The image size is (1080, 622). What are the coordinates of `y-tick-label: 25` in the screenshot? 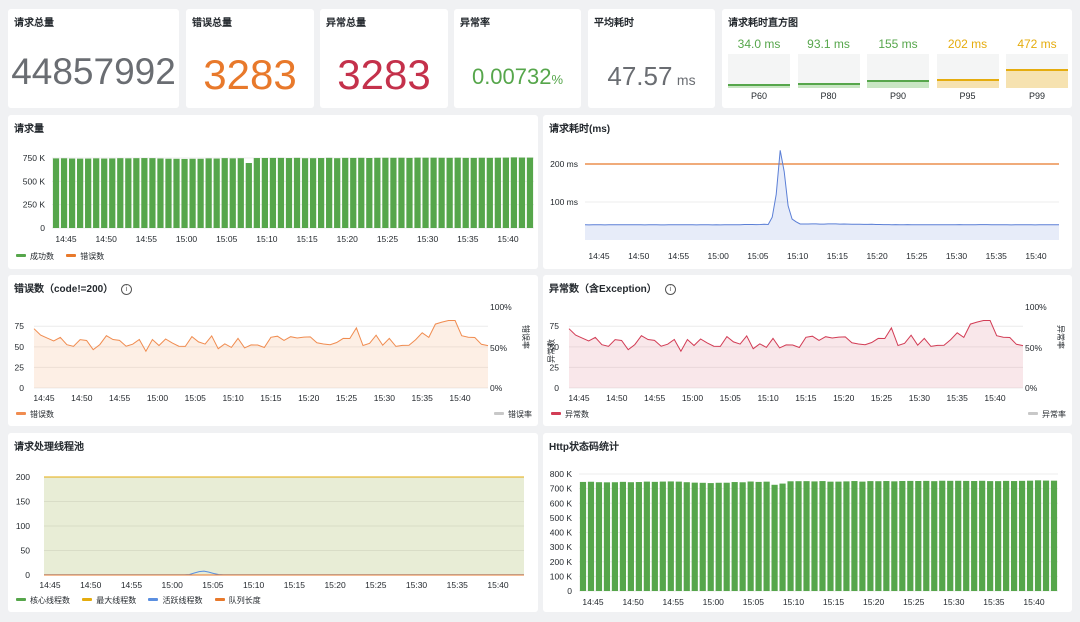 It's located at (555, 367).